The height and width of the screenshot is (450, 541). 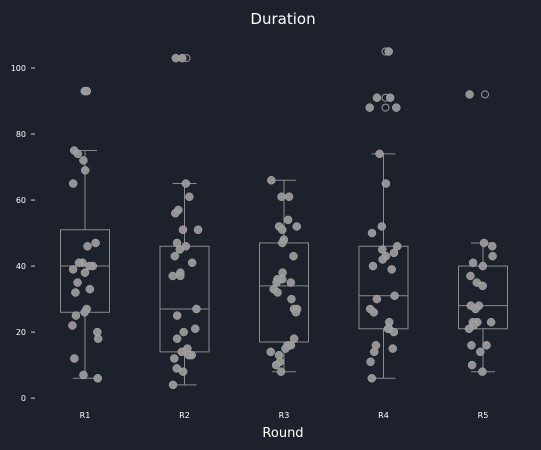 I want to click on y-tick-label: 80, so click(x=21, y=134).